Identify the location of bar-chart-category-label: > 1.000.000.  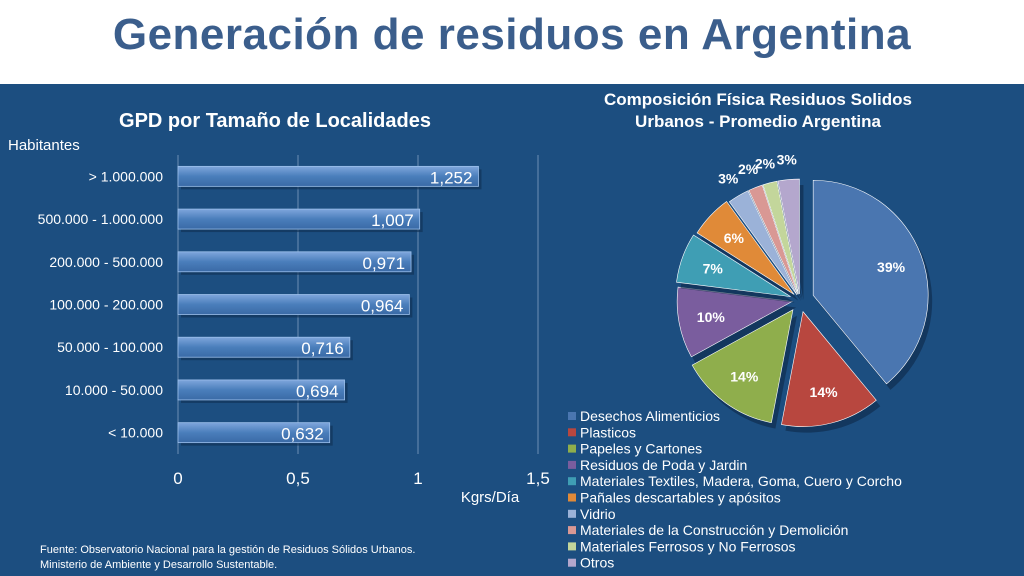
(126, 176).